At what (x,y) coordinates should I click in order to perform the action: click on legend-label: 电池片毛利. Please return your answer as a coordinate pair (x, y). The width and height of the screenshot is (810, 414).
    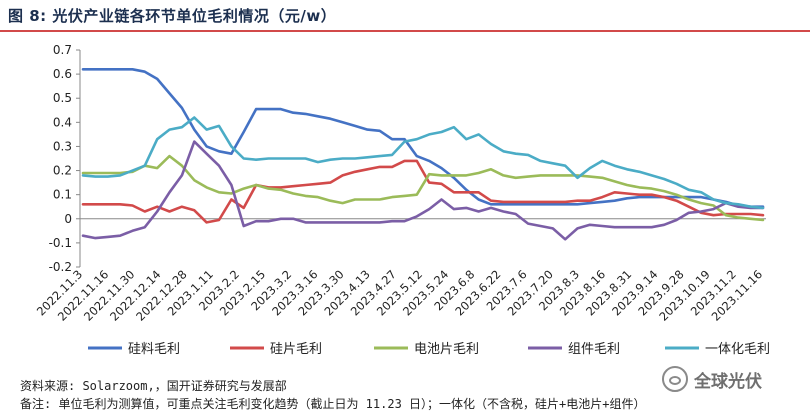
    Looking at the image, I should click on (446, 349).